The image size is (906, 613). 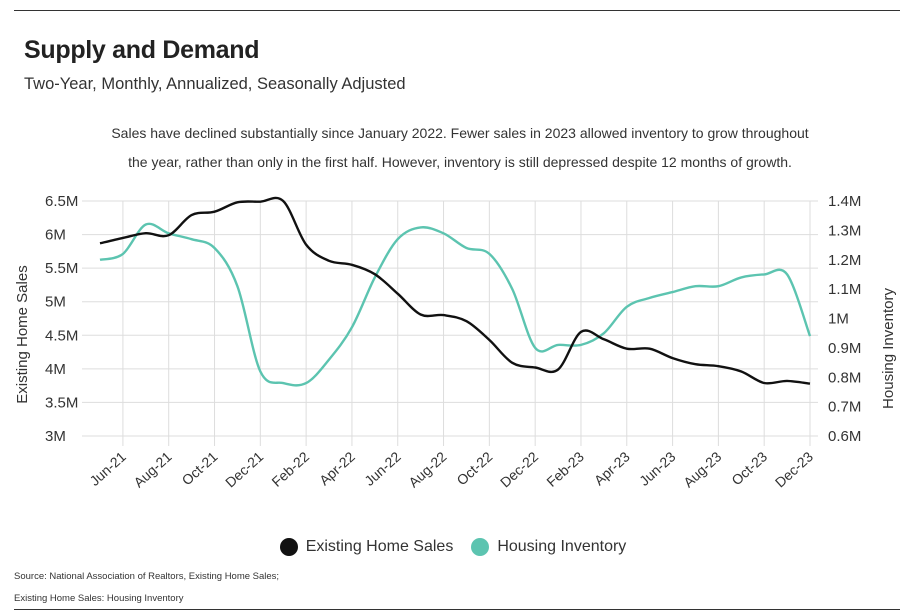 What do you see at coordinates (142, 50) in the screenshot?
I see `chart-title: Supply and Demand` at bounding box center [142, 50].